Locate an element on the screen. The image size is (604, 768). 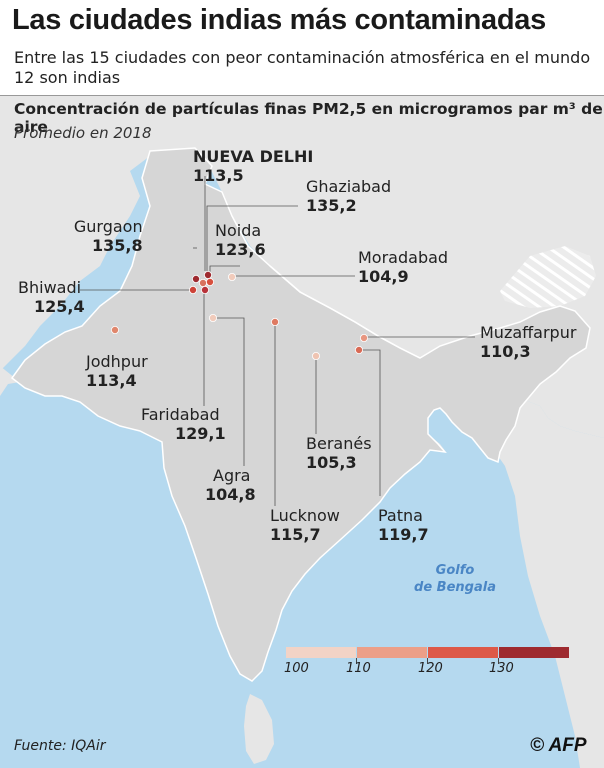
city-name: NUEVA DELHI is located at coordinates (253, 156).